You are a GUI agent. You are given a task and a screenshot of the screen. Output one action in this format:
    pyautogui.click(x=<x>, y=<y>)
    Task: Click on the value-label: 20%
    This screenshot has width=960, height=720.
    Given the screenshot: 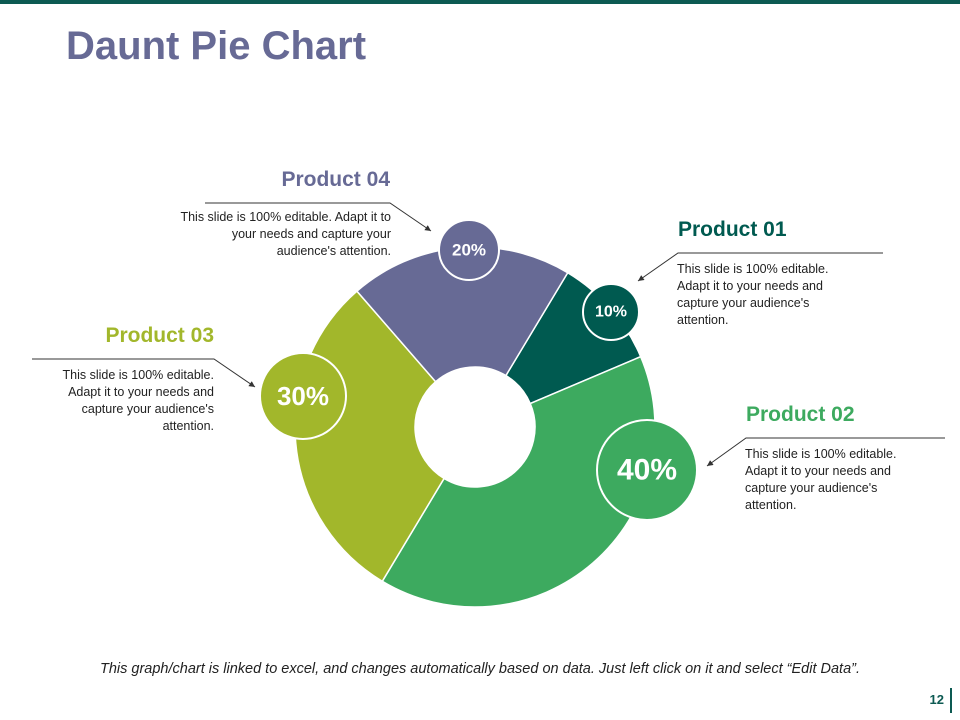 What is the action you would take?
    pyautogui.click(x=469, y=250)
    